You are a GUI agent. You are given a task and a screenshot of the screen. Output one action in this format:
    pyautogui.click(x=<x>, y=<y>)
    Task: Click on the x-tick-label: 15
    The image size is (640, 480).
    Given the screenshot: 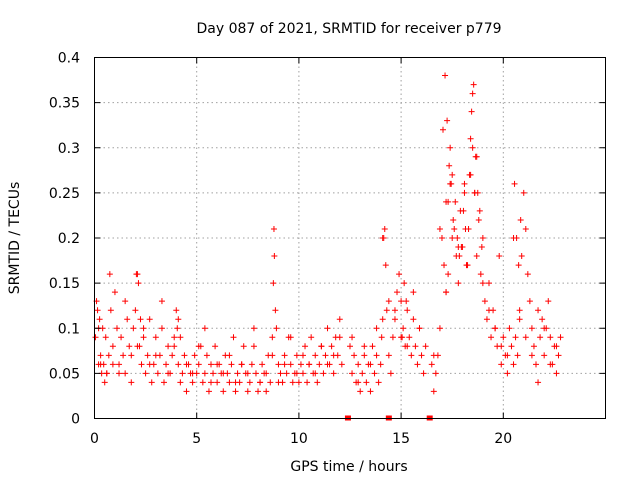 What is the action you would take?
    pyautogui.click(x=401, y=439)
    